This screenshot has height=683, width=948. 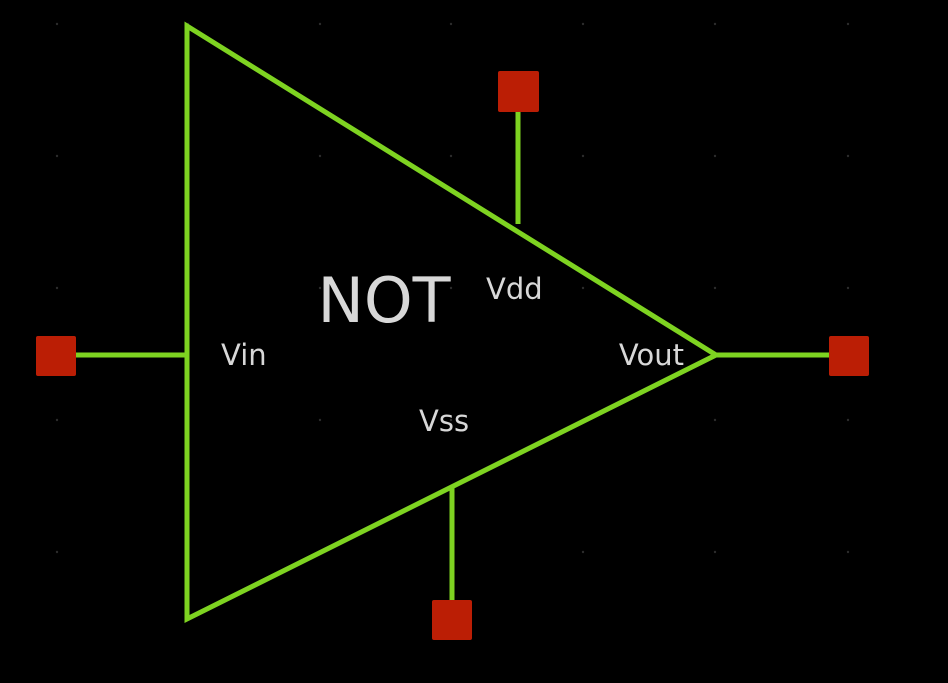 What do you see at coordinates (444, 421) in the screenshot?
I see `vss-label: Vss` at bounding box center [444, 421].